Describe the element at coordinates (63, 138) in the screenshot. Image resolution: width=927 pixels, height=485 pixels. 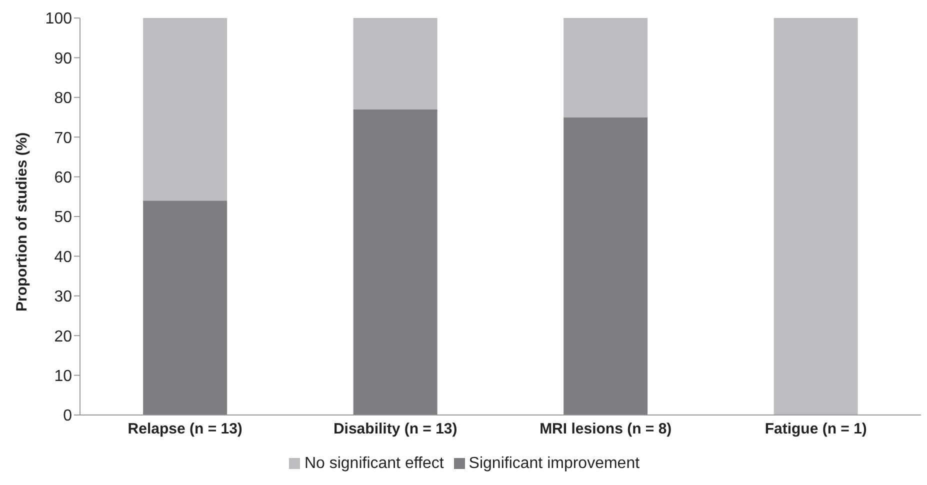
I see `y-tick-label: 70` at that location.